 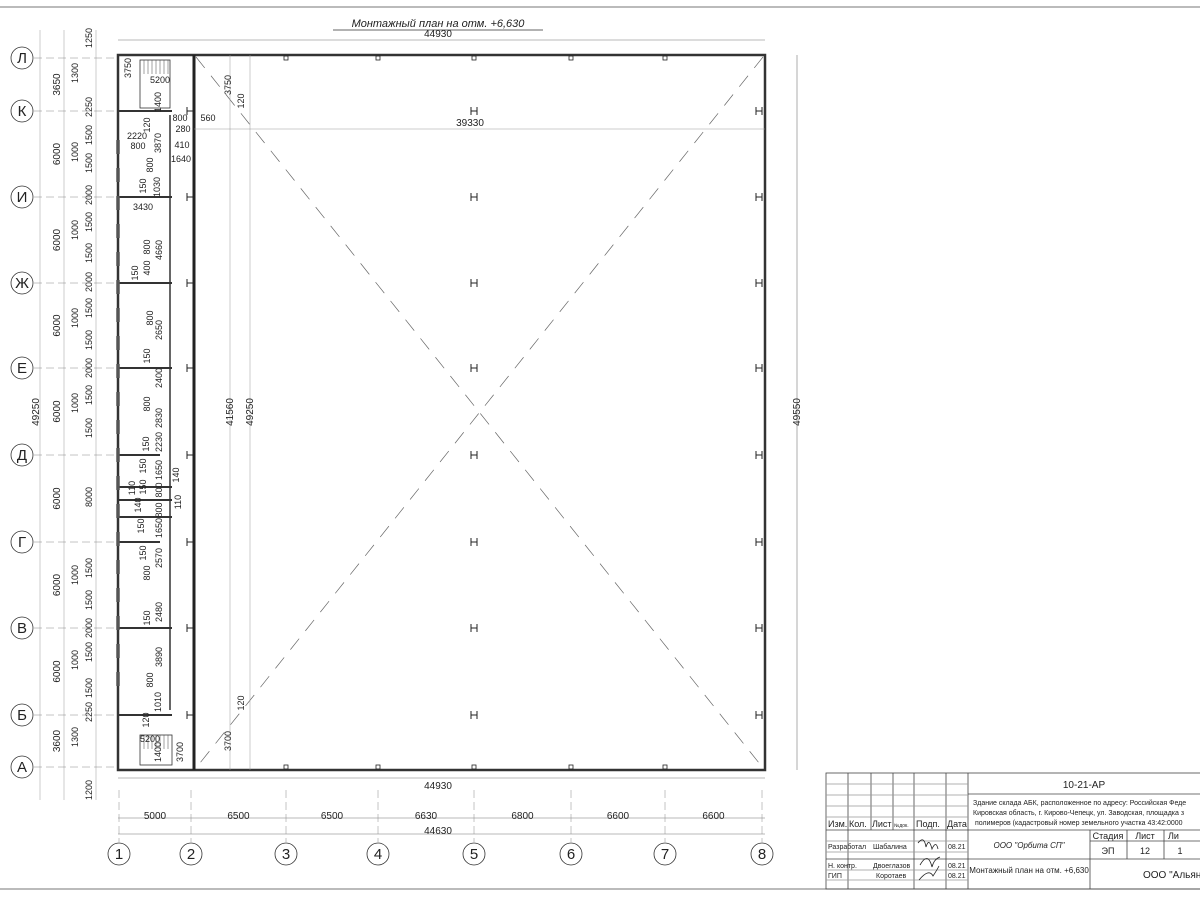 I want to click on annex-dimension-label: 120, so click(x=147, y=124).